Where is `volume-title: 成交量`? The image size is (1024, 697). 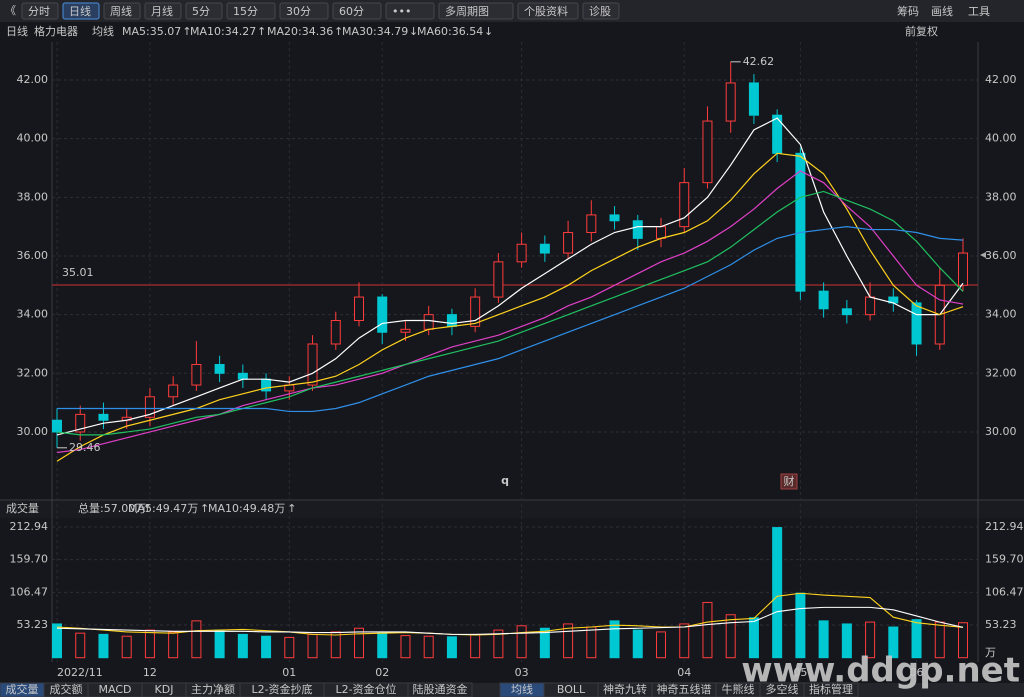
volume-title: 成交量 is located at coordinates (22, 508).